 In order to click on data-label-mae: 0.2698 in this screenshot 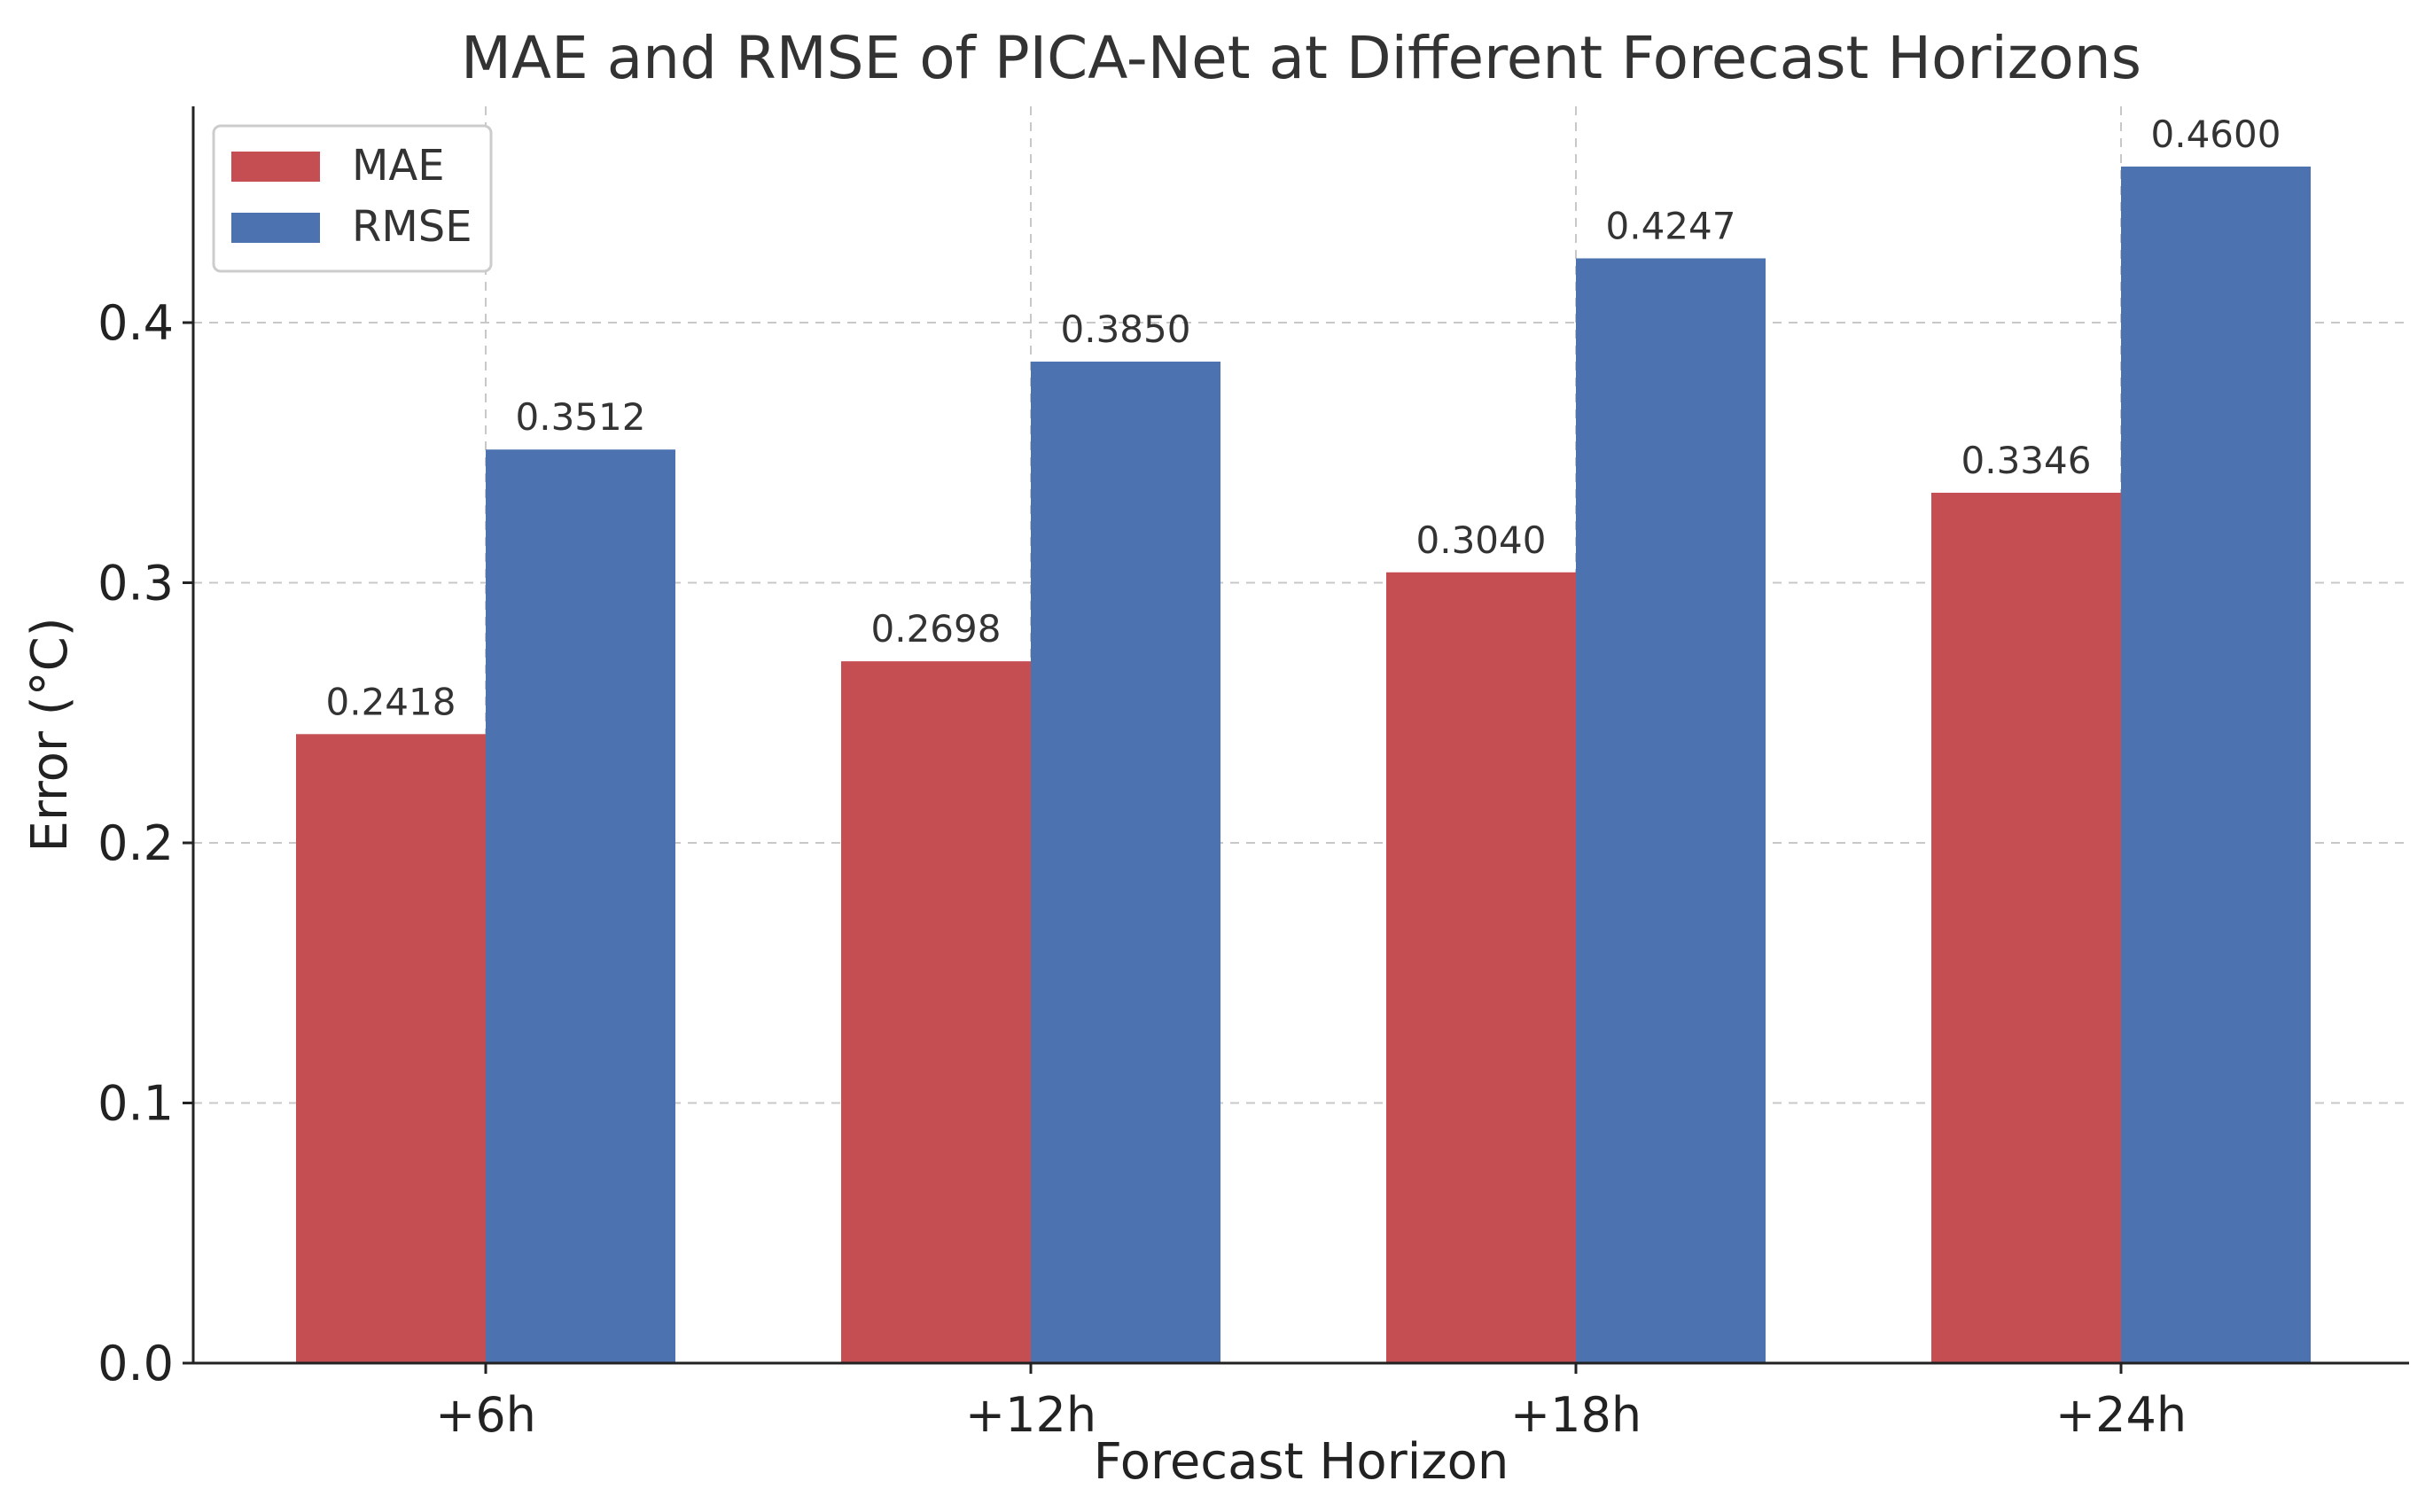, I will do `click(936, 629)`.